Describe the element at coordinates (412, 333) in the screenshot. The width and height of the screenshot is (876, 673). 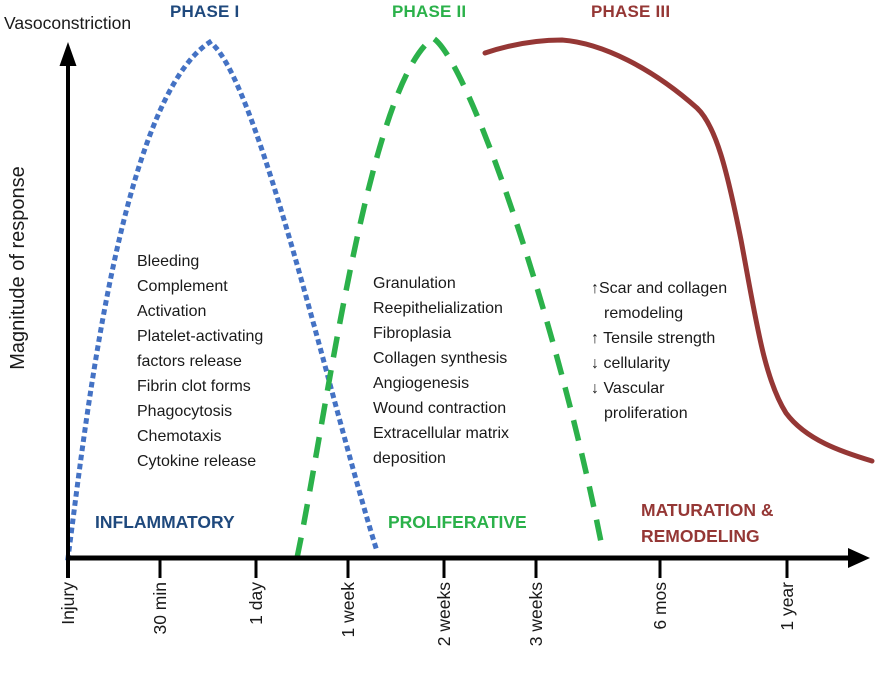
I see `phase2-list-line: Fibroplasia` at that location.